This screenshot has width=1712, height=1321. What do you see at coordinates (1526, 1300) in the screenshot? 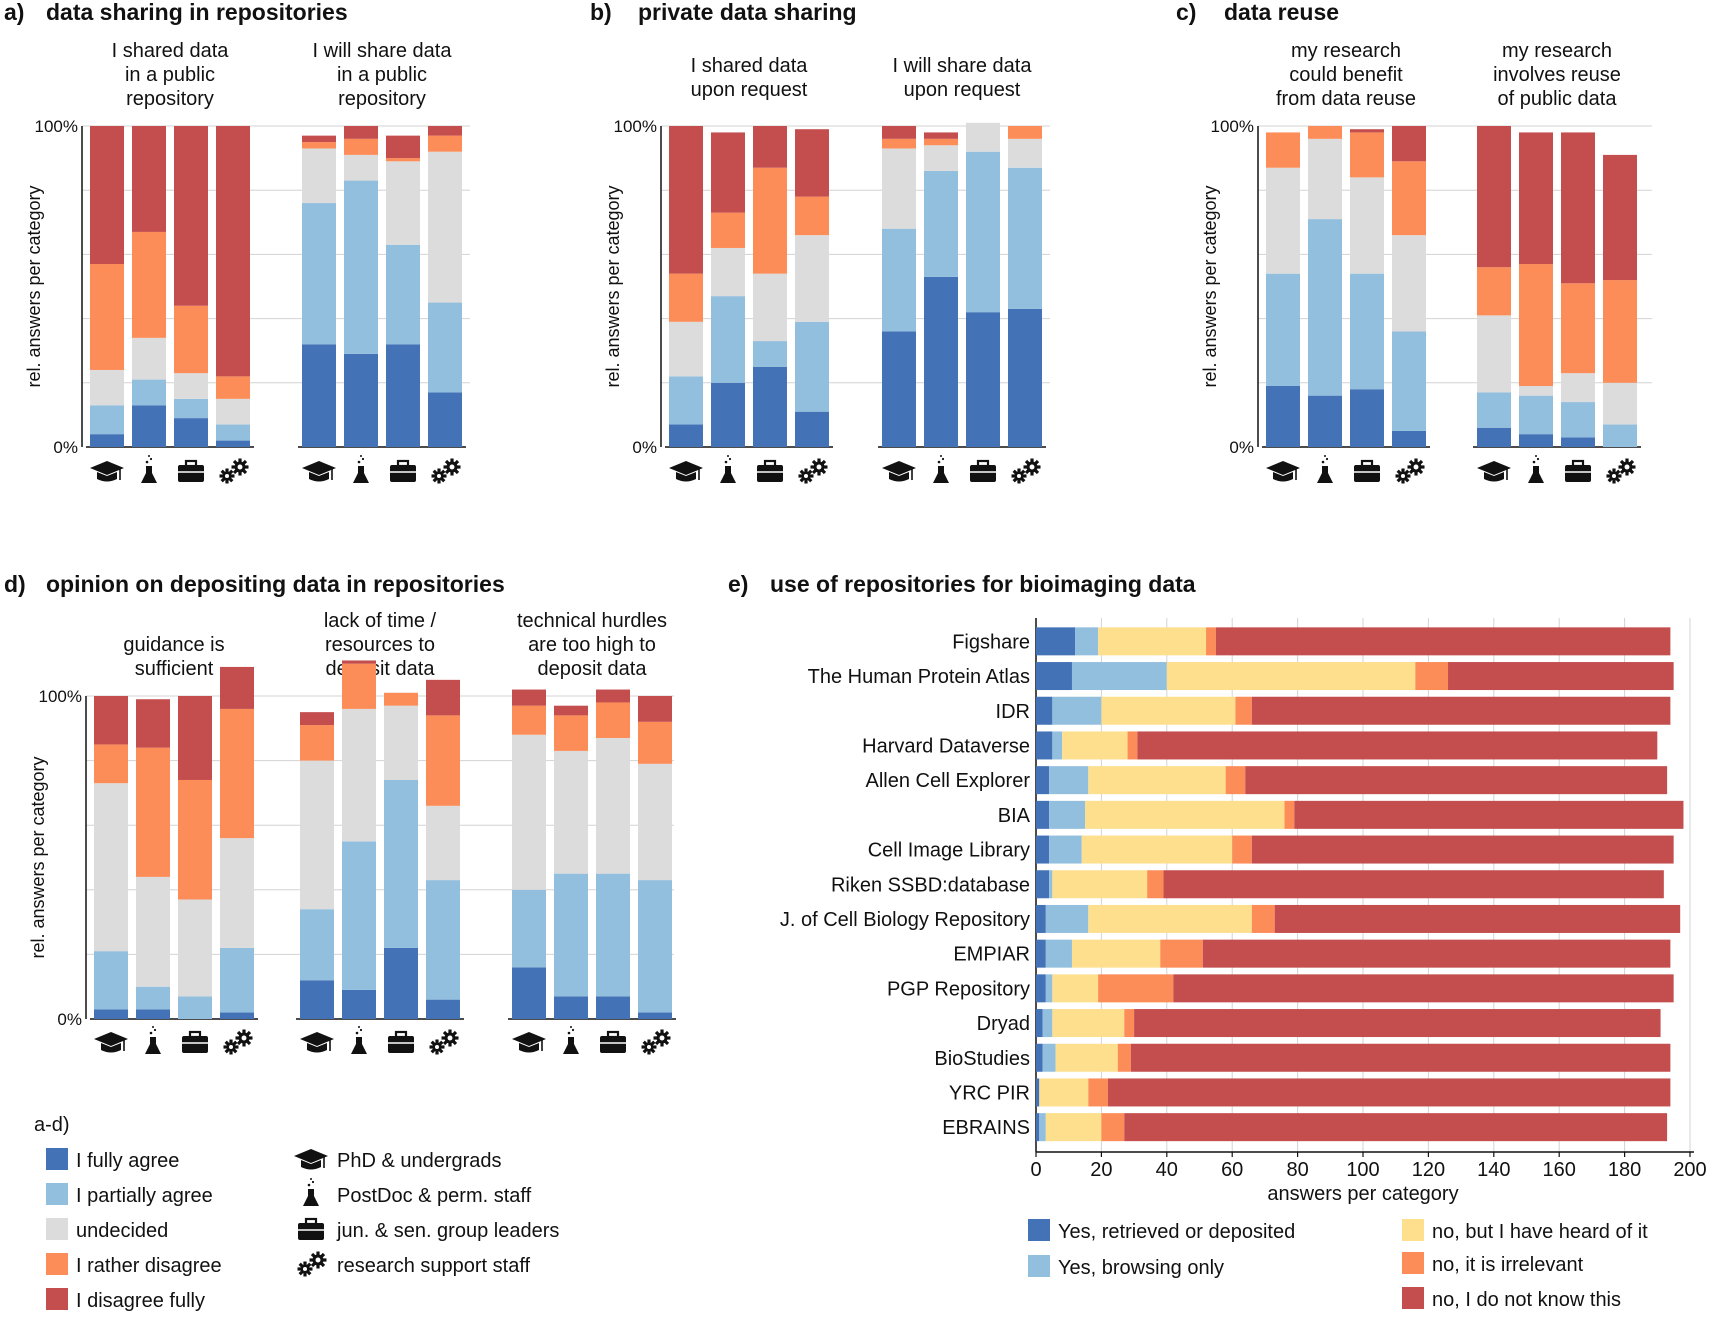
I see `legend-label: no, I do not know this` at bounding box center [1526, 1300].